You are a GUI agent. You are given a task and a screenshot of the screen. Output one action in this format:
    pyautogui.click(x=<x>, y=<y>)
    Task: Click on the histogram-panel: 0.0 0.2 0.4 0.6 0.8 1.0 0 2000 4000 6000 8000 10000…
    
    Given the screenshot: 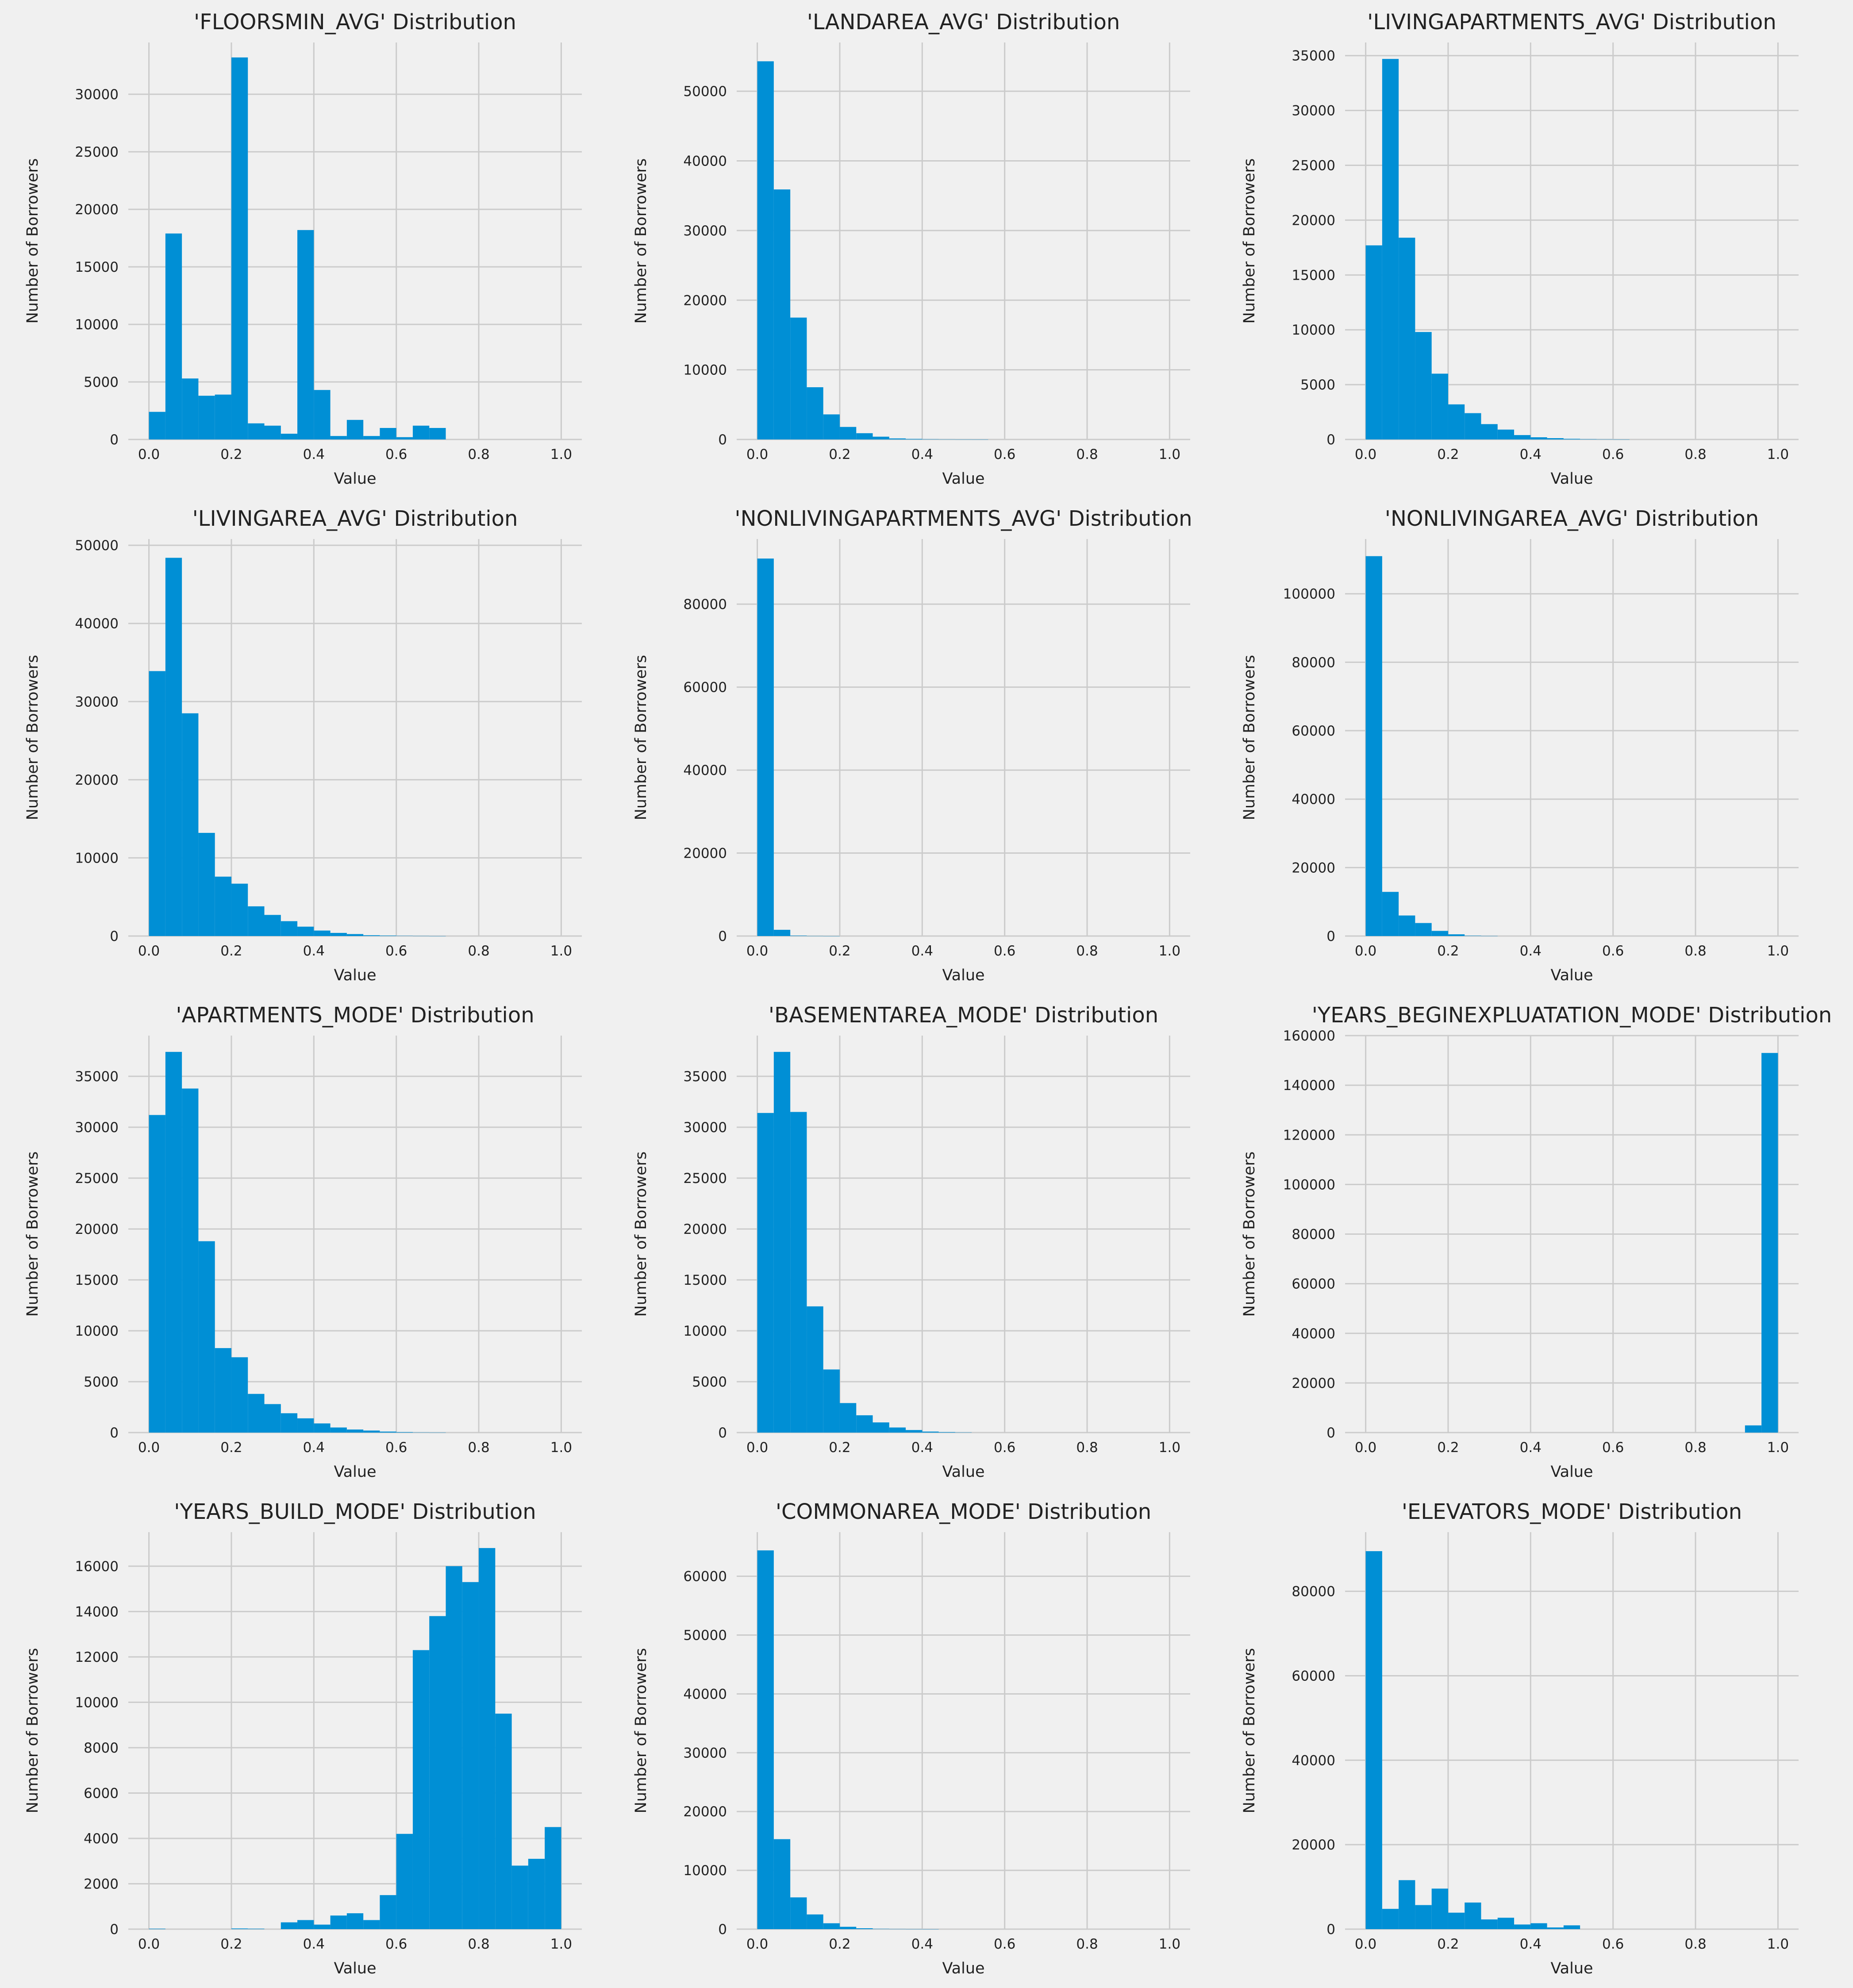 What is the action you would take?
    pyautogui.click(x=303, y=1738)
    